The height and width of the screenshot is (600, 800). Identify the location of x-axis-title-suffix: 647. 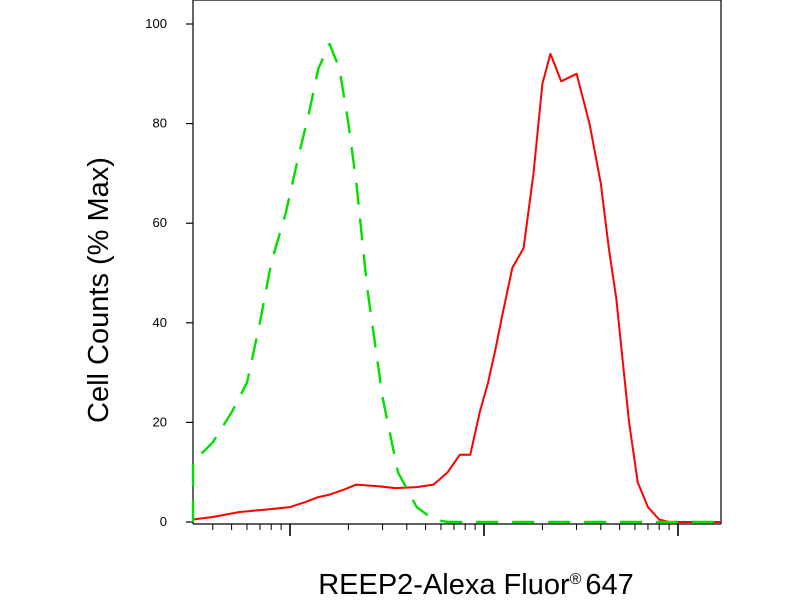
(609, 584).